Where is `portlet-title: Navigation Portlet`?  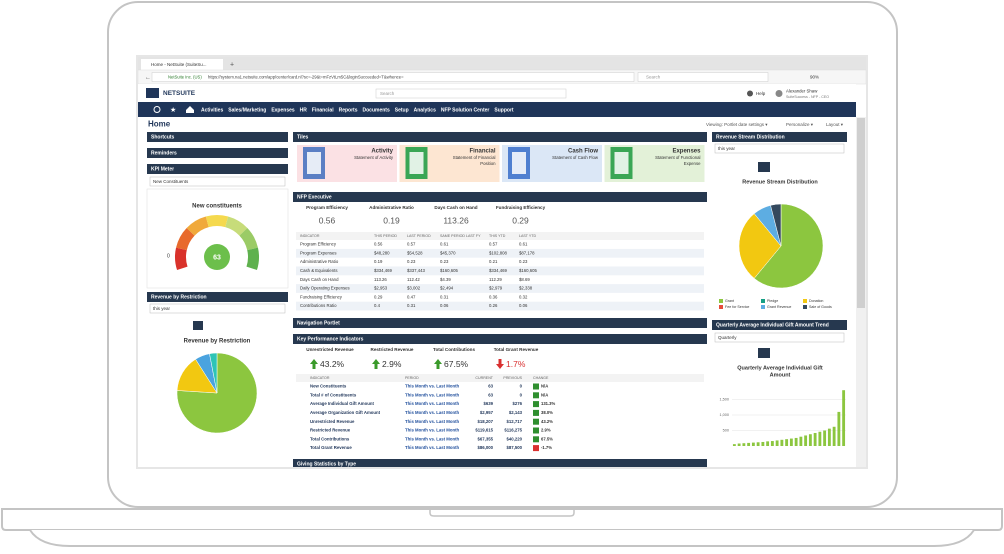 portlet-title: Navigation Portlet is located at coordinates (318, 324).